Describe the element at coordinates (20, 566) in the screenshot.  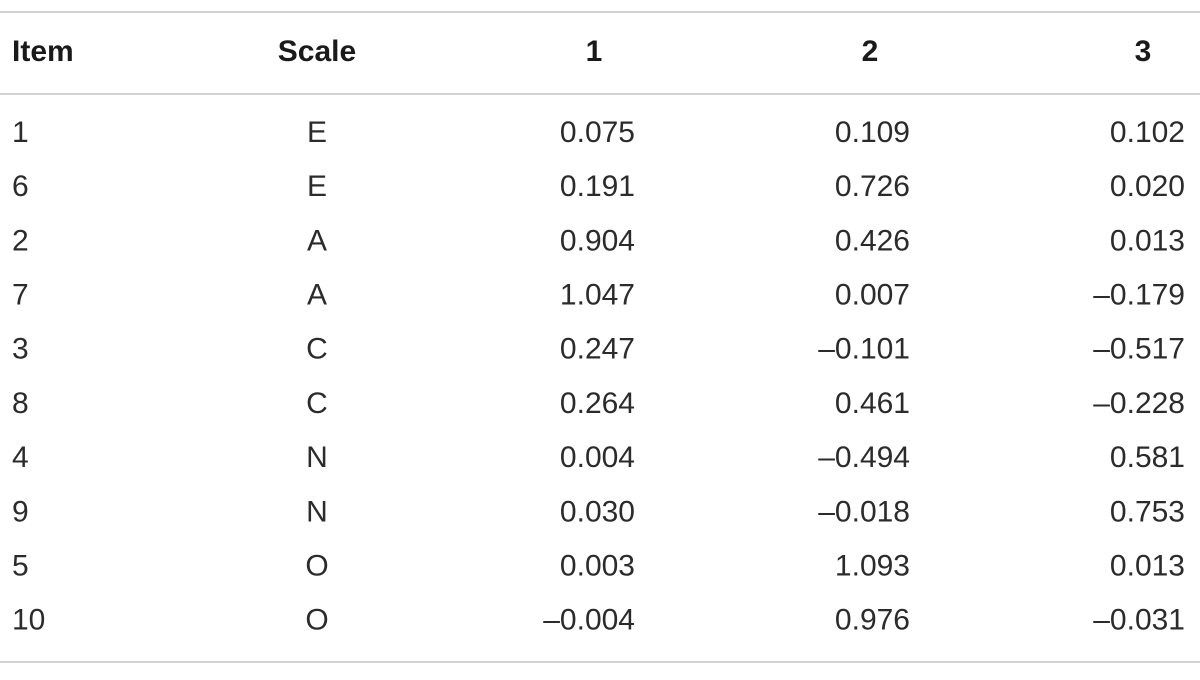
I see `table-cell: 5` at that location.